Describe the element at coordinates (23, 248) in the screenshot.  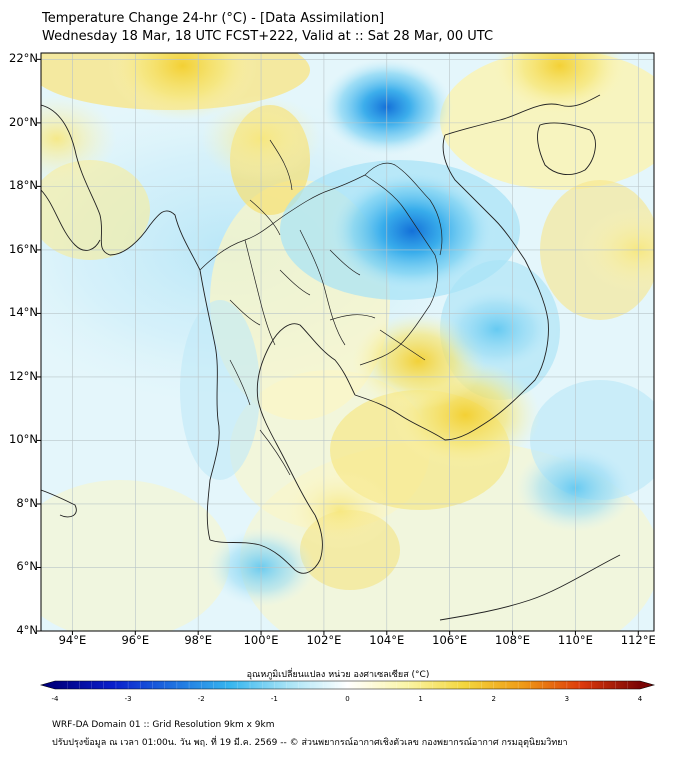
I see `lat-label: 16°N` at that location.